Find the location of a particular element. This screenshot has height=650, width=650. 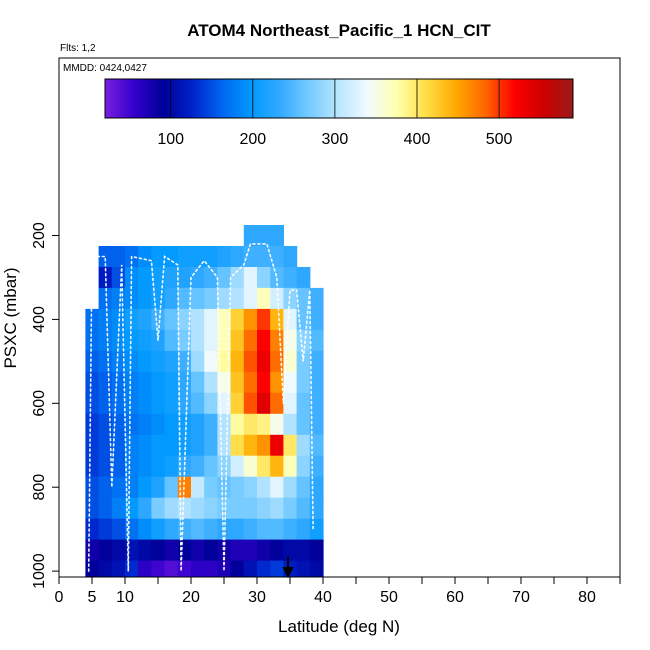

y-axis: 200 400 600 800 1000 is located at coordinates (45, 405).